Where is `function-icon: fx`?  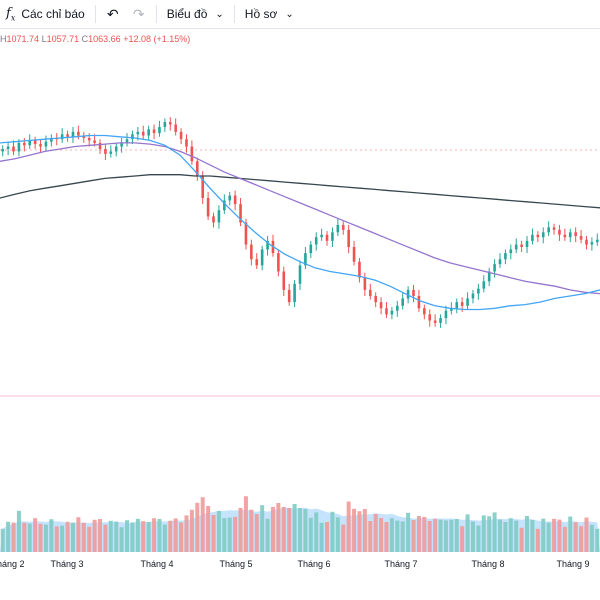
function-icon: fx is located at coordinates (11, 14).